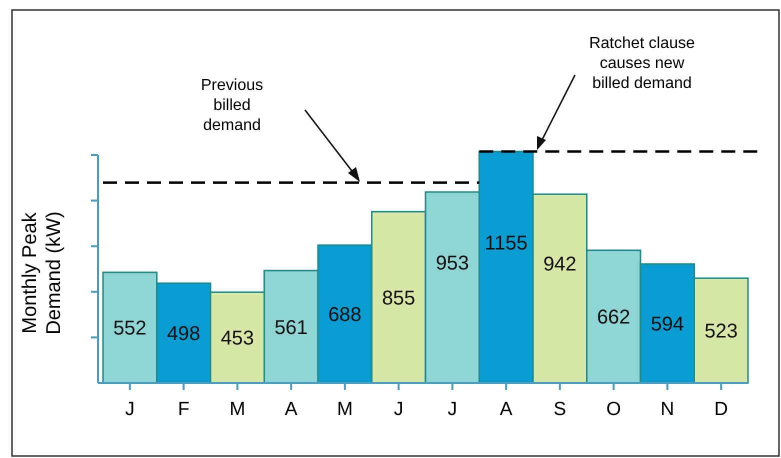 The image size is (781, 458). I want to click on data-label: 498, so click(183, 334).